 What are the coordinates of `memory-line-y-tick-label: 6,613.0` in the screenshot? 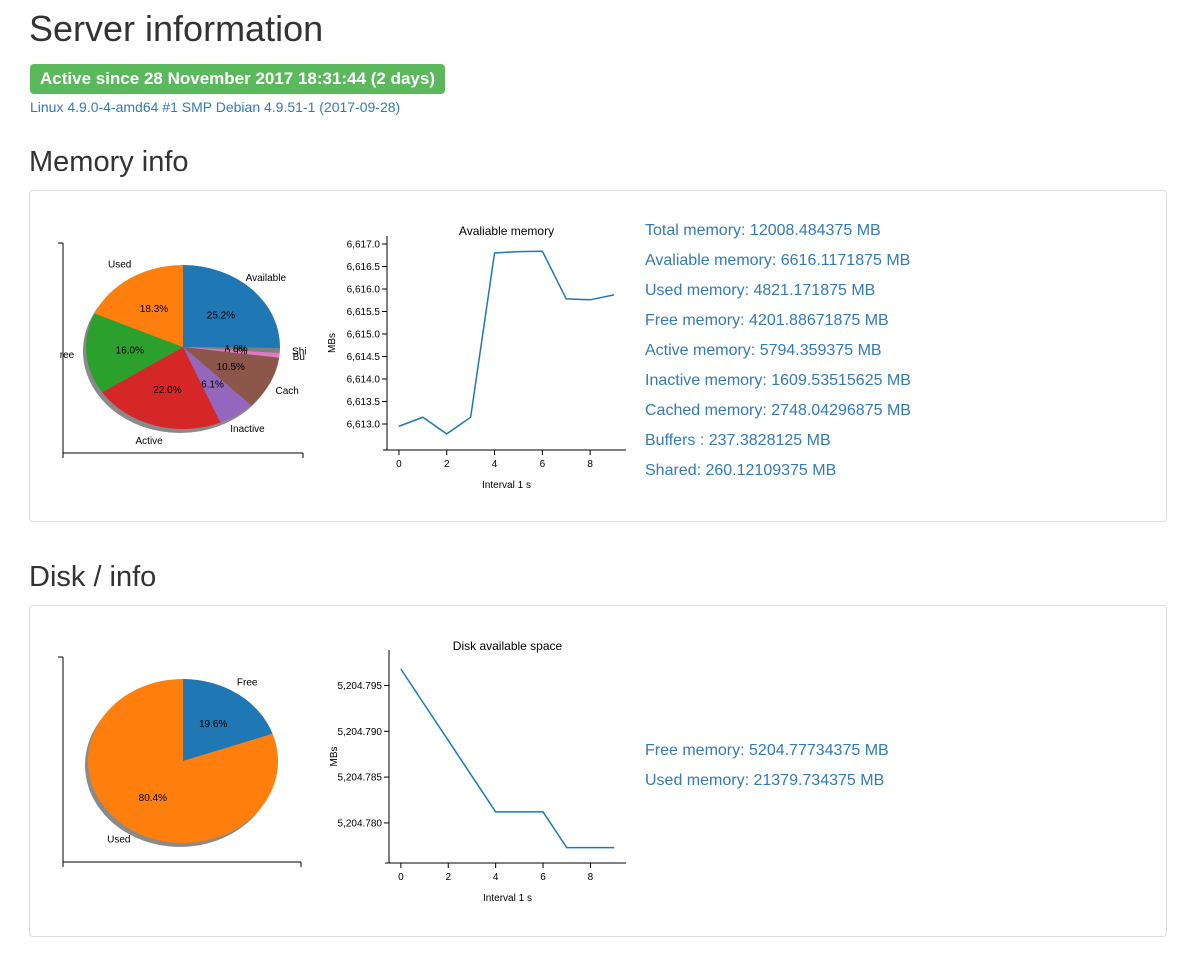 It's located at (364, 425).